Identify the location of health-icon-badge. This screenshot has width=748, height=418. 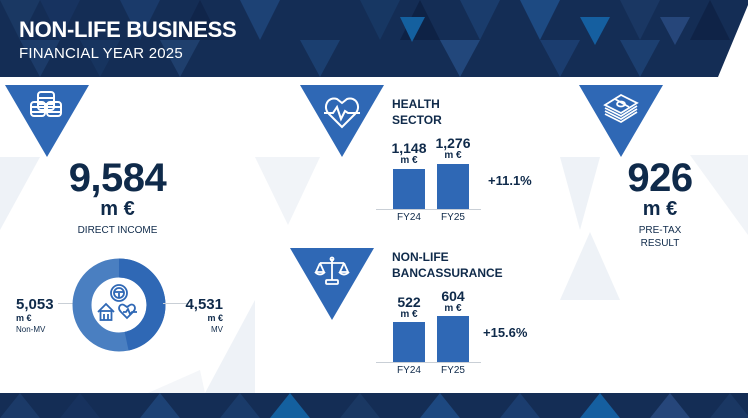
(342, 121).